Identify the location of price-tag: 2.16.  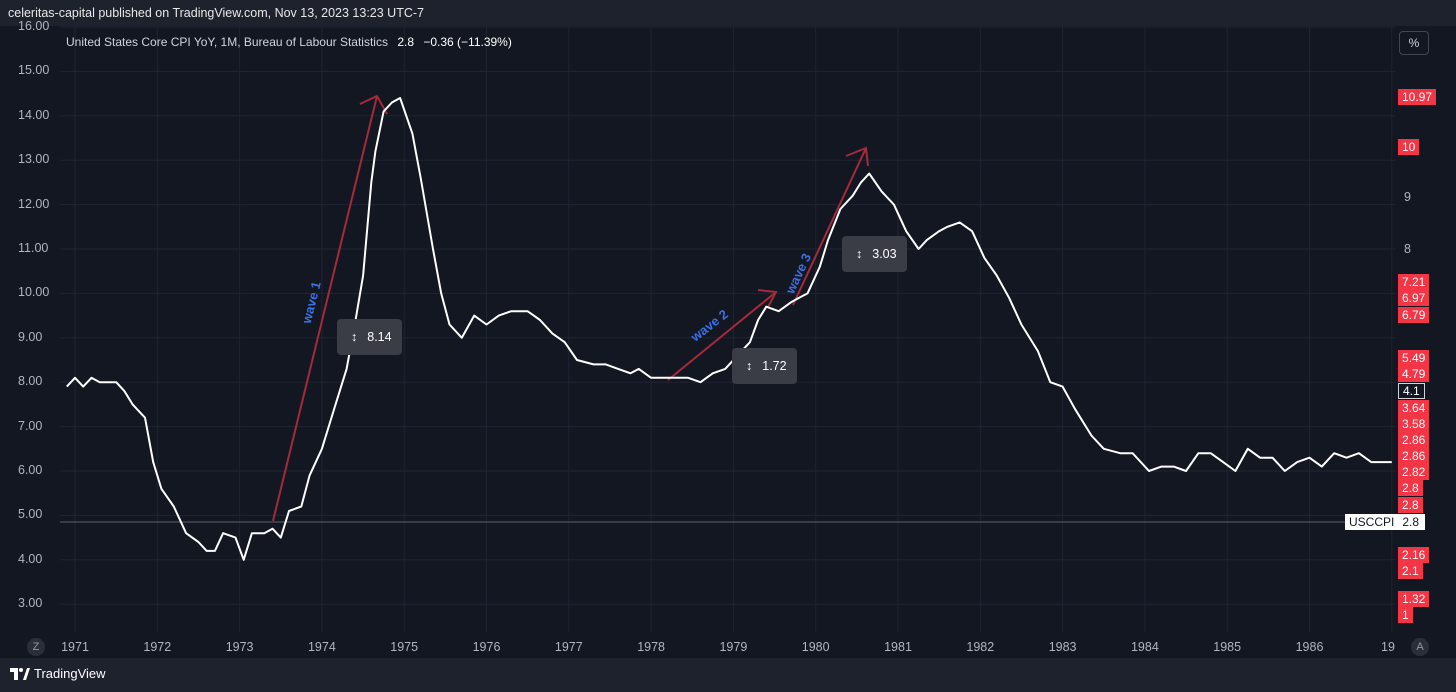
(1414, 555).